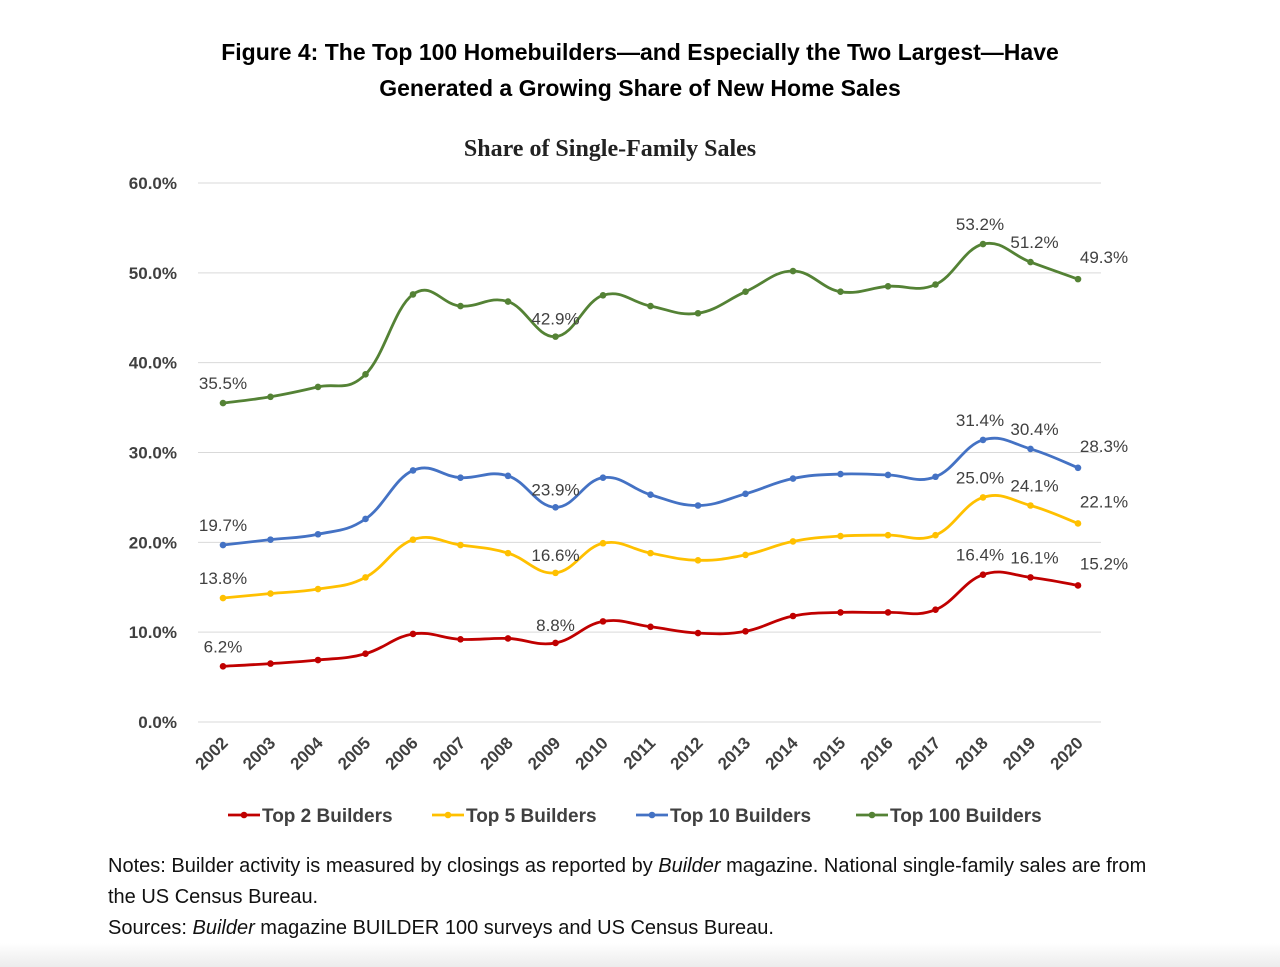  I want to click on point-top2-2002, so click(223, 666).